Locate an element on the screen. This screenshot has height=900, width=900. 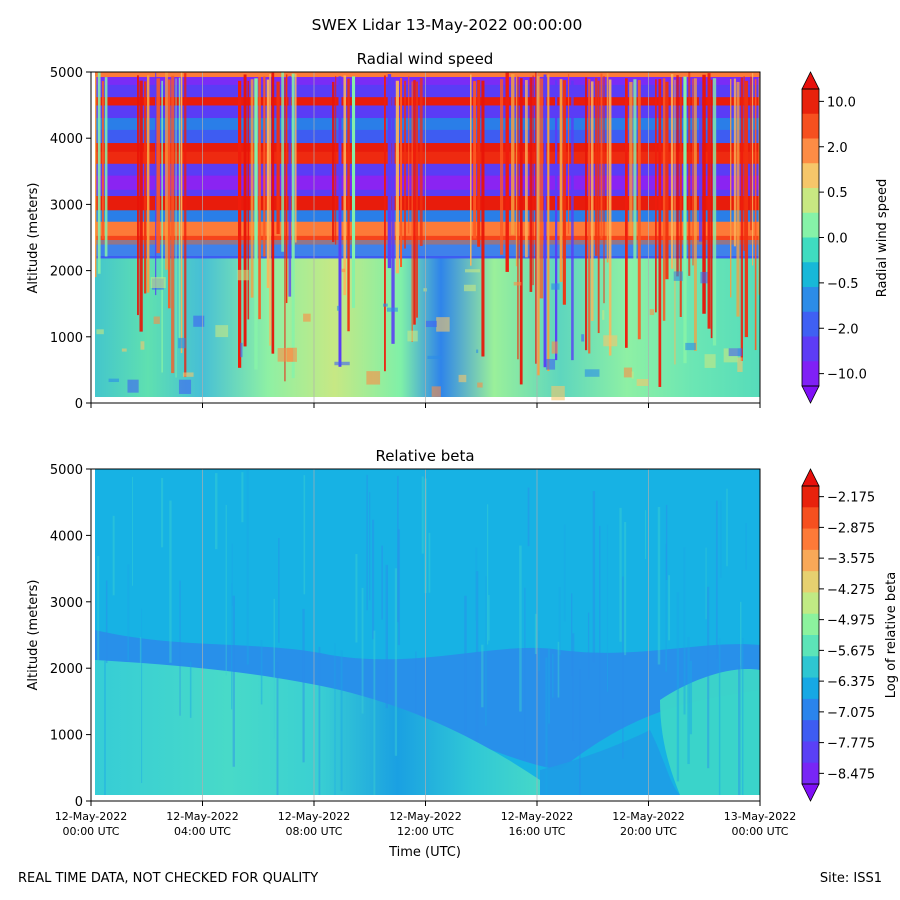
colorbar-tick-label: −2.0 is located at coordinates (843, 329).